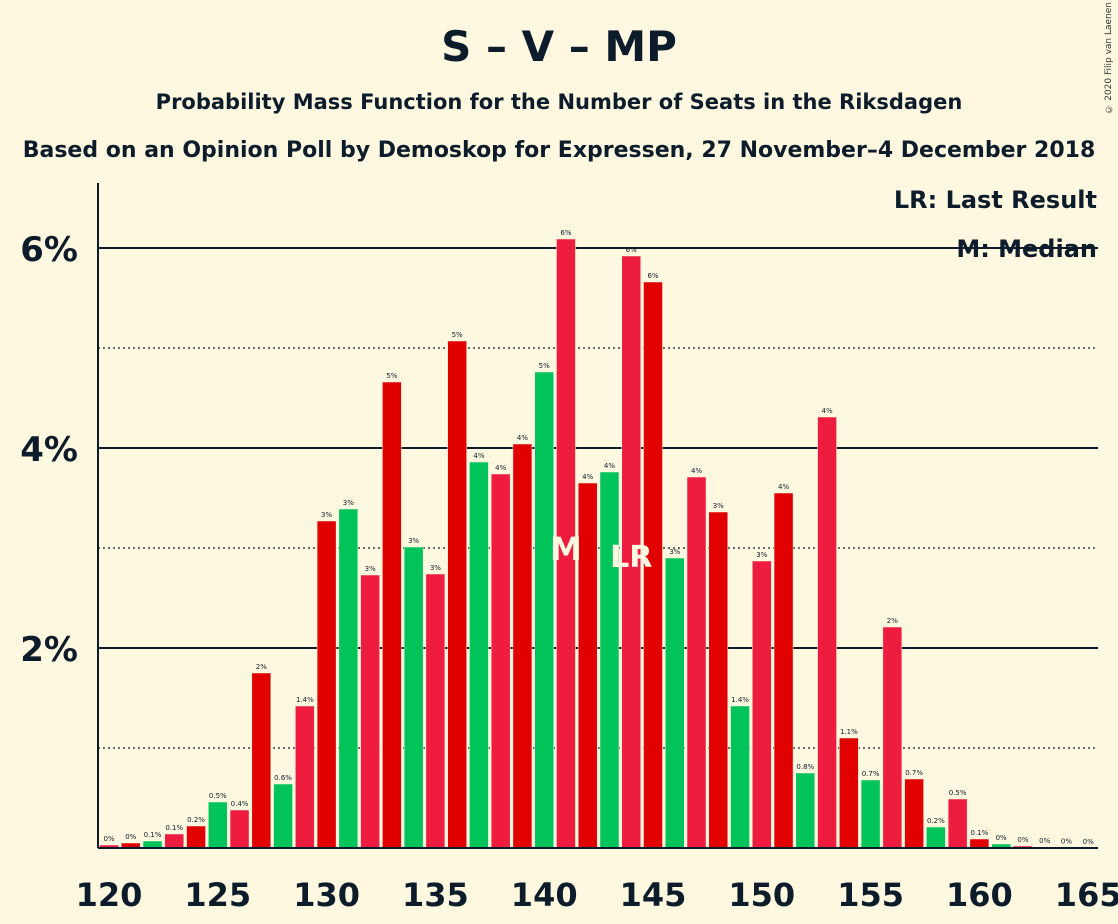 The width and height of the screenshot is (1118, 924). What do you see at coordinates (49, 650) in the screenshot?
I see `y-tick-label: 2%` at bounding box center [49, 650].